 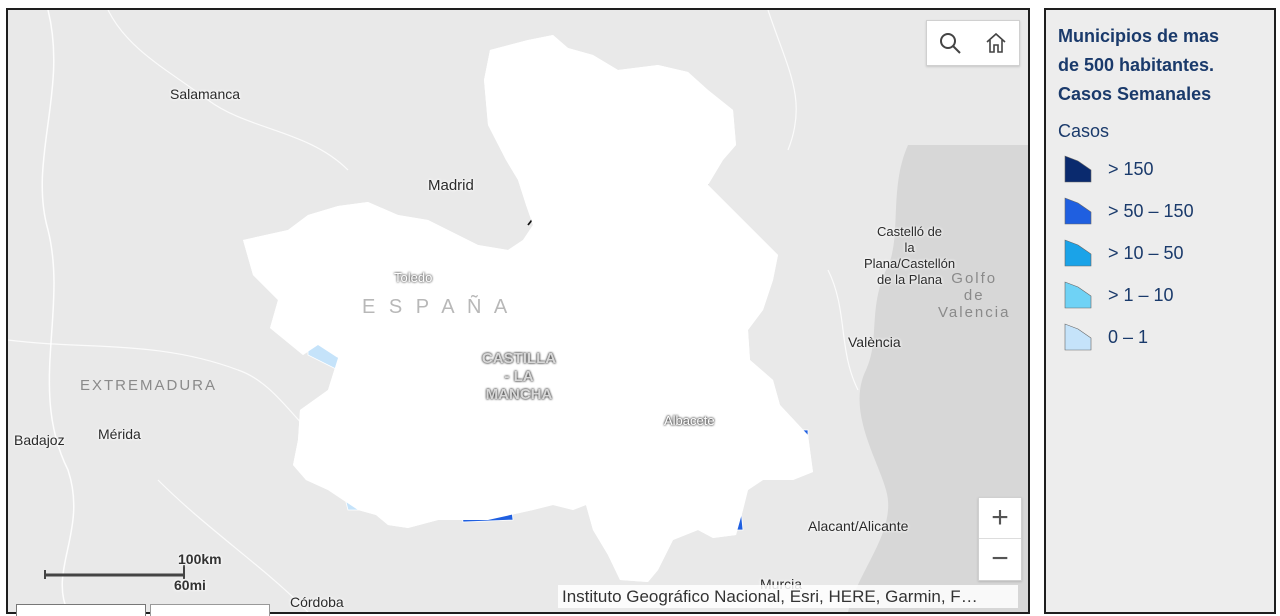 I want to click on legend-item-label: > 10 – 50, so click(x=1146, y=252).